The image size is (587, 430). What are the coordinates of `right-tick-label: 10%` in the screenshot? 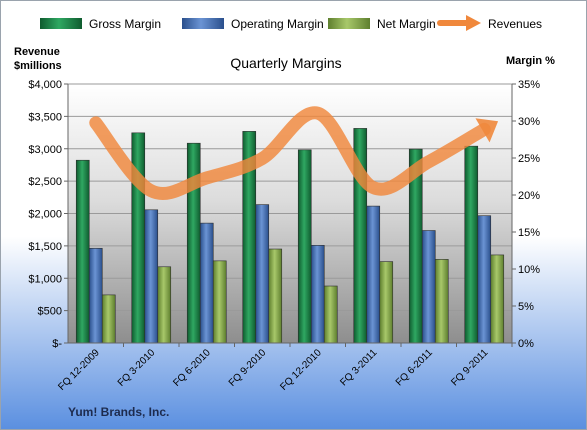 It's located at (529, 270).